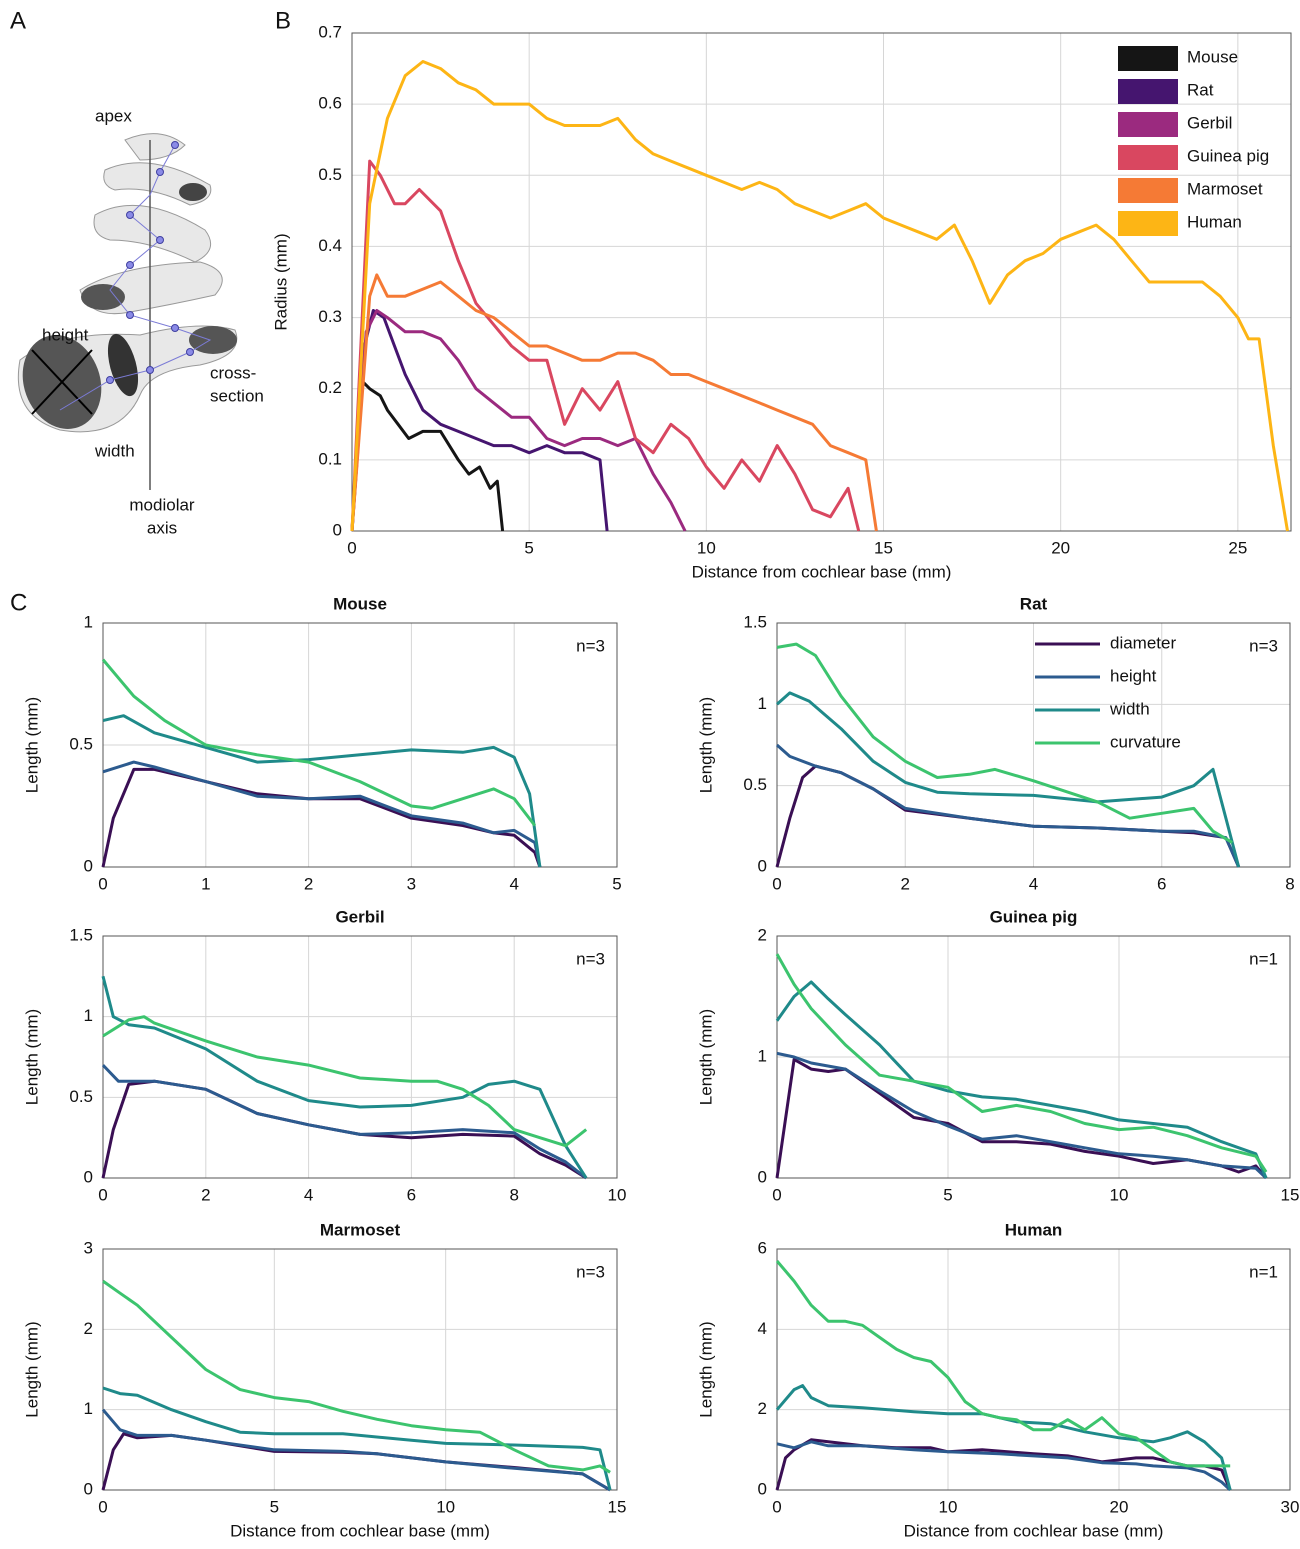  What do you see at coordinates (755, 784) in the screenshot?
I see `y-tick-label: 0.5` at bounding box center [755, 784].